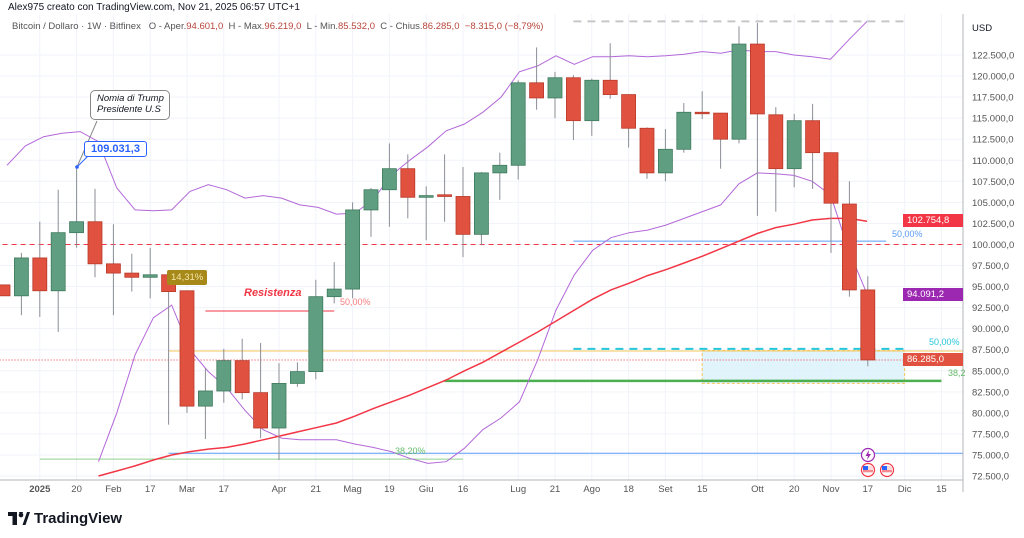  What do you see at coordinates (78, 518) in the screenshot?
I see `logo-text: TradingView` at bounding box center [78, 518].